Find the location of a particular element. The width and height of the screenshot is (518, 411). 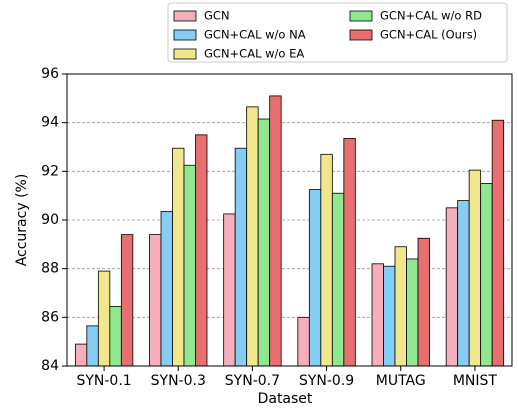

x-tick-label: SYN-0.7 is located at coordinates (252, 381).